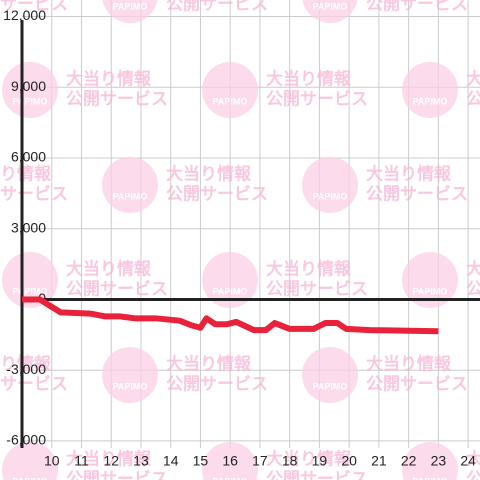 Image resolution: width=480 pixels, height=480 pixels. What do you see at coordinates (28, 157) in the screenshot?
I see `y-tick-label: 6,000` at bounding box center [28, 157].